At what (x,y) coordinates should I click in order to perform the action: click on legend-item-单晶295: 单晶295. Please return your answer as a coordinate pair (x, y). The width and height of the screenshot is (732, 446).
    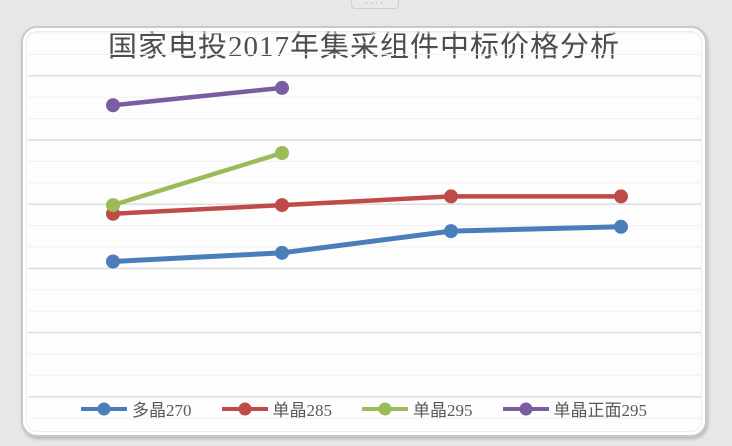
    Looking at the image, I should click on (417, 408).